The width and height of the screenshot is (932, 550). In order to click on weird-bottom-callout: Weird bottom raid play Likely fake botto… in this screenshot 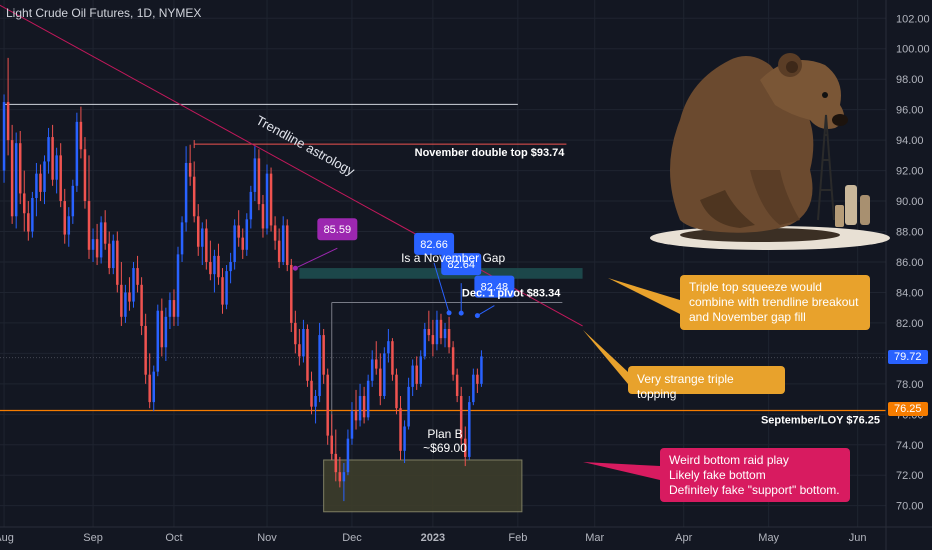, I will do `click(755, 475)`.